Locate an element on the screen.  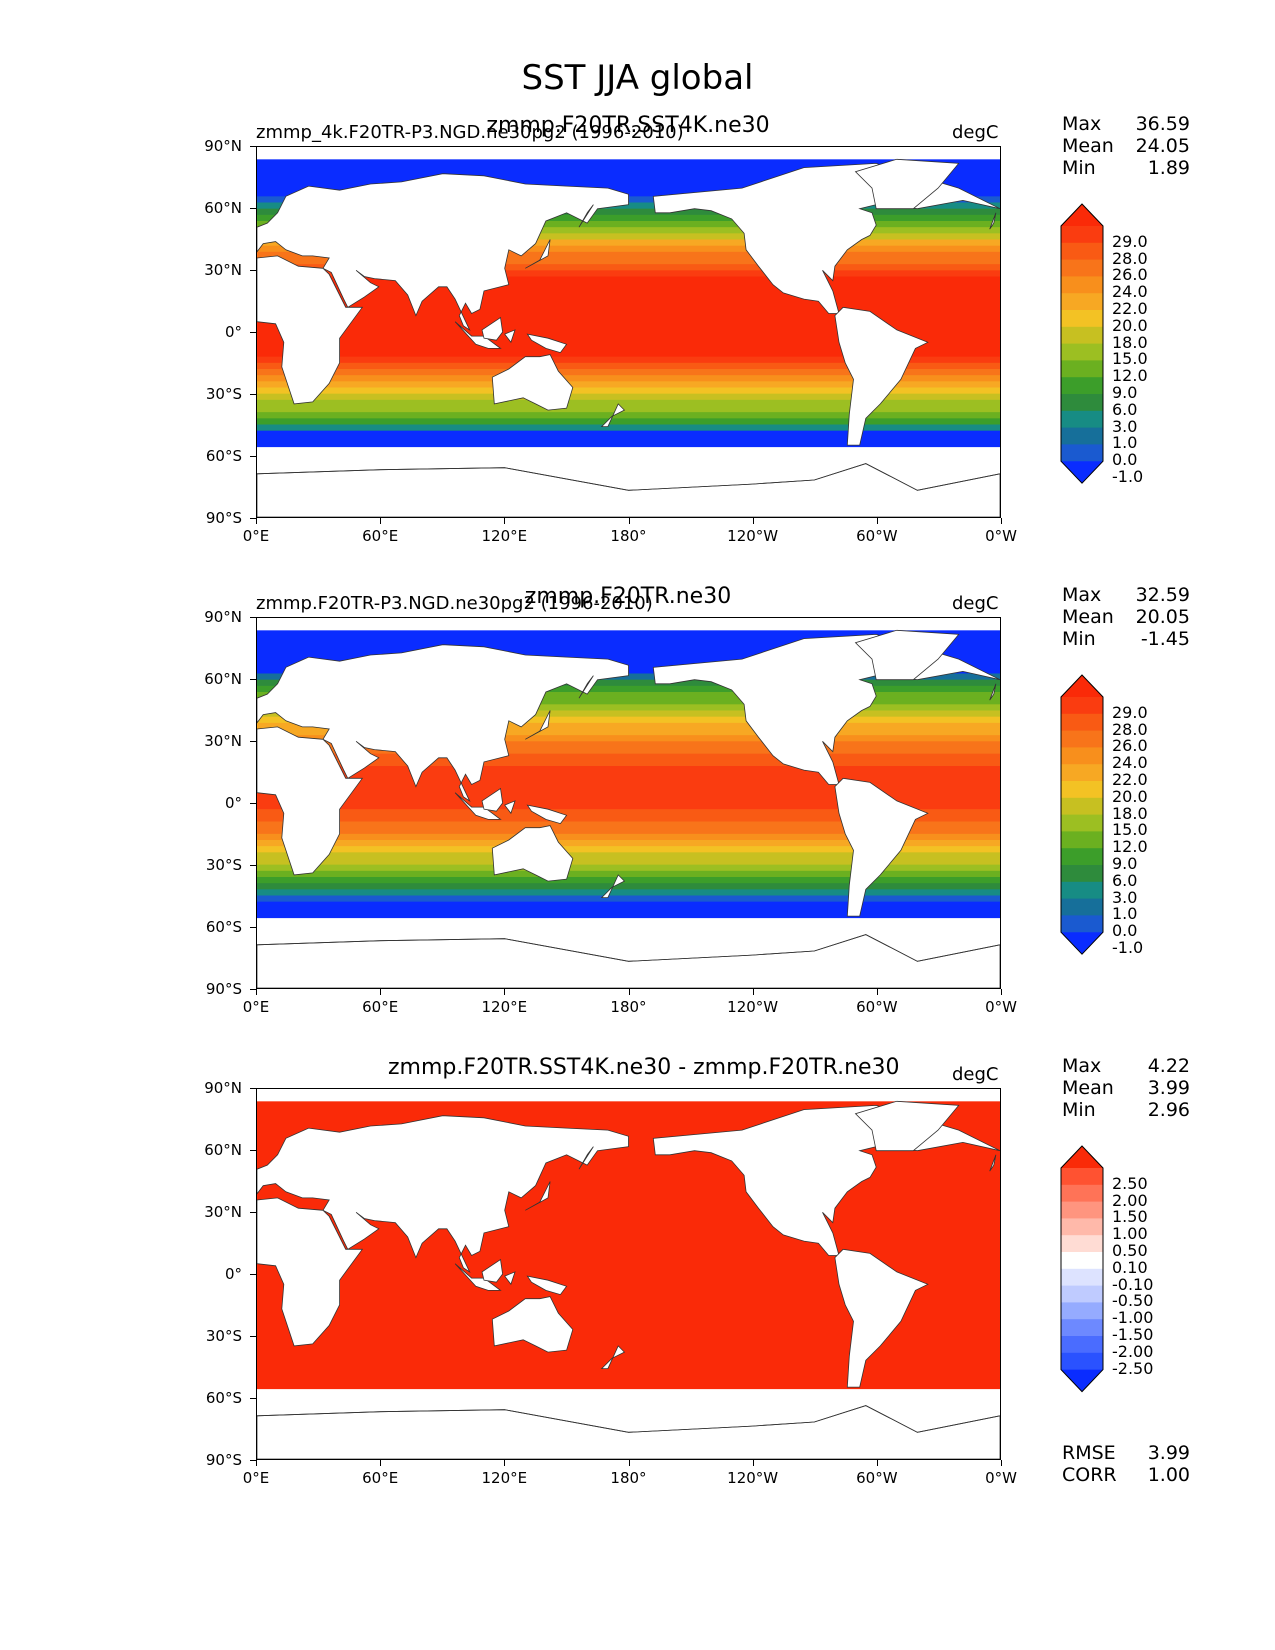
colorbar-level-label: 20.0 is located at coordinates (1130, 796).